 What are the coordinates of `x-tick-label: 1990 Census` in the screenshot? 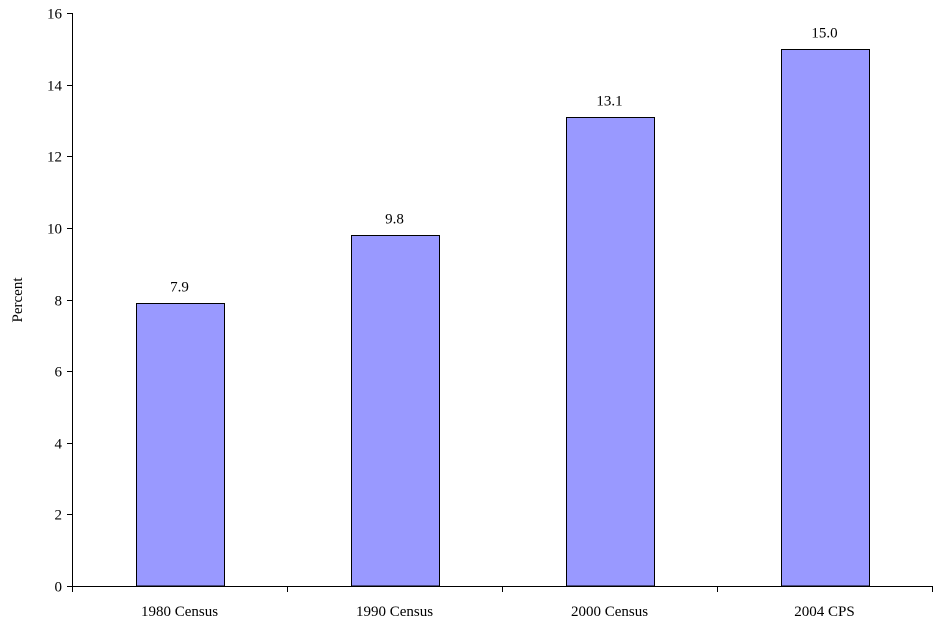 It's located at (394, 612).